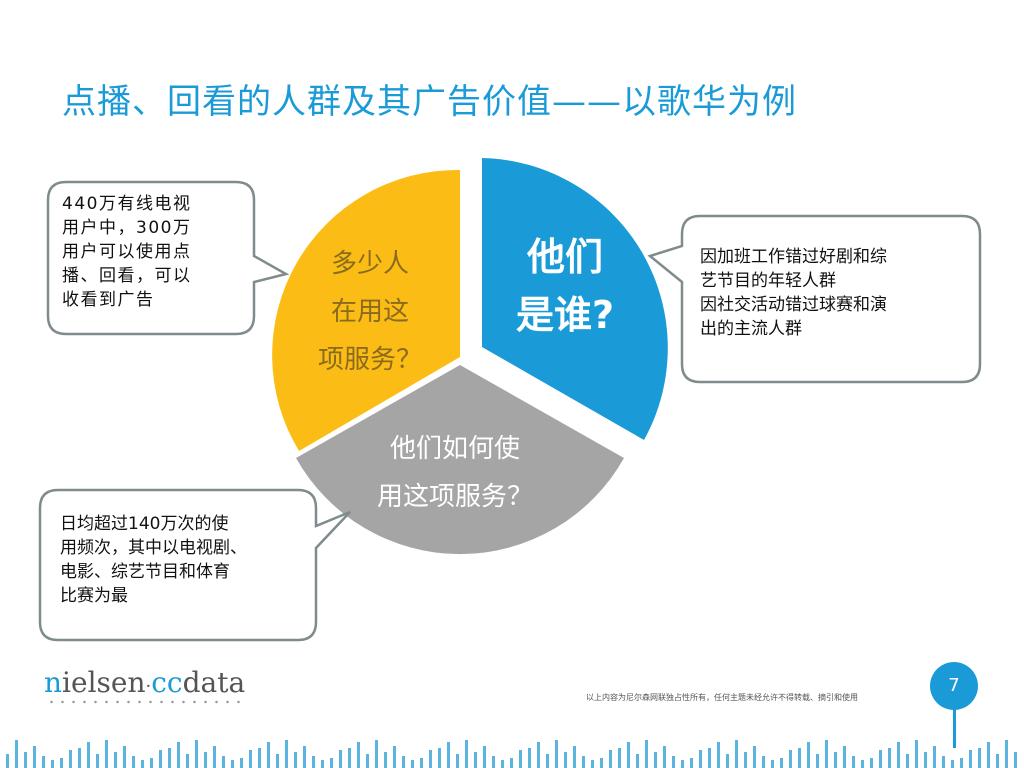 The height and width of the screenshot is (768, 1024). What do you see at coordinates (369, 312) in the screenshot?
I see `pie-label-yellow: 多少人 在用这 项服务？` at bounding box center [369, 312].